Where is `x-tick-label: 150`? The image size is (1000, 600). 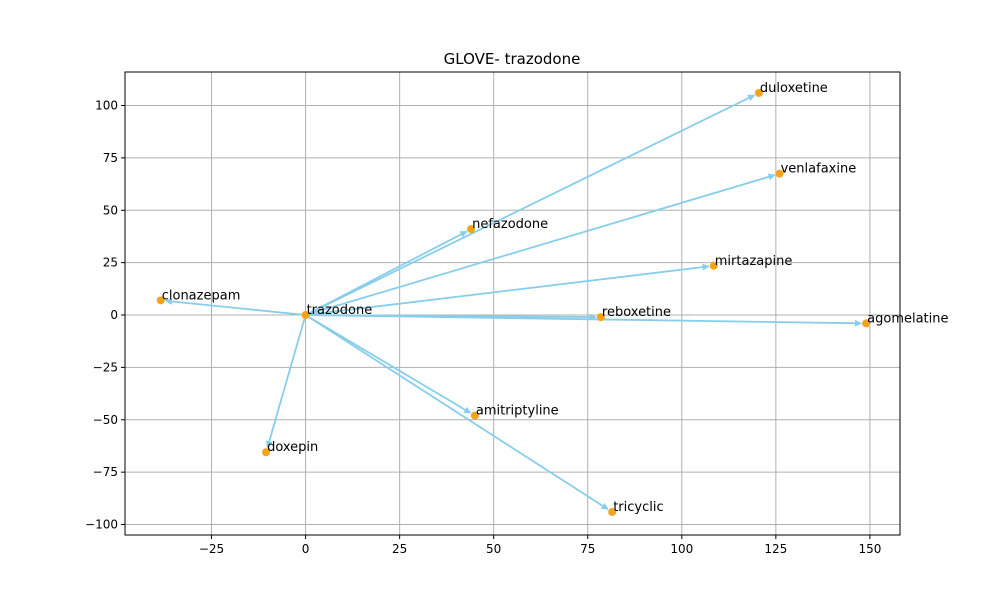
x-tick-label: 150 is located at coordinates (869, 549).